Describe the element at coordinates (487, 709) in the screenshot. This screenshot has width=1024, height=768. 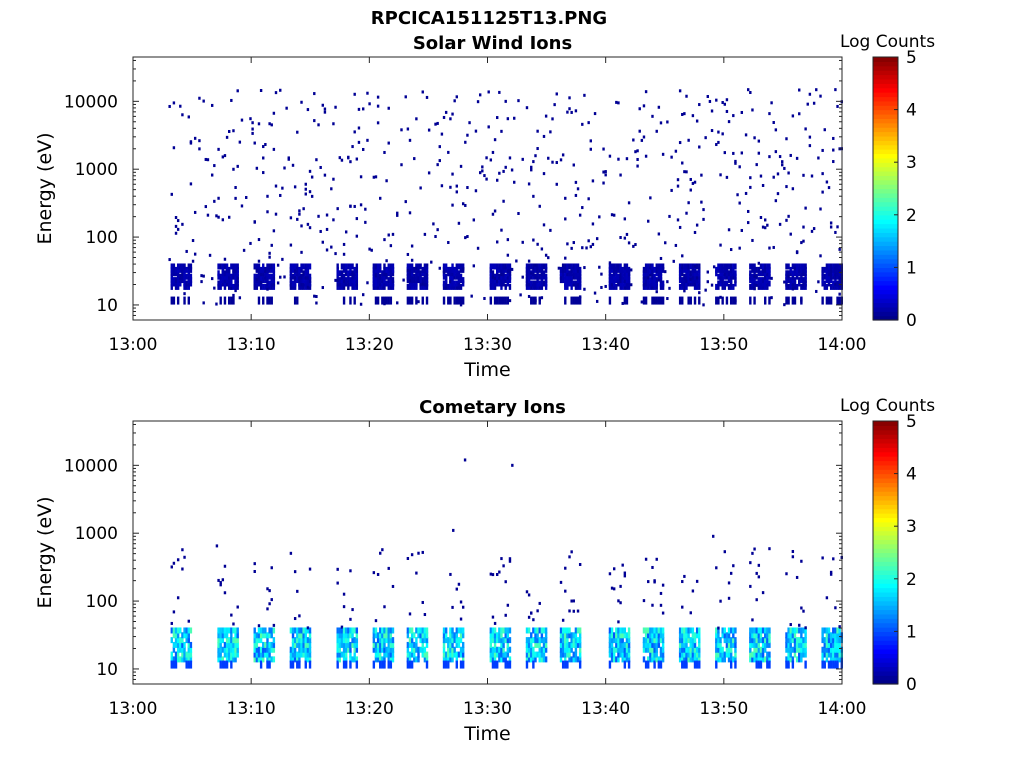
I see `x-tick-label: 13:30` at that location.